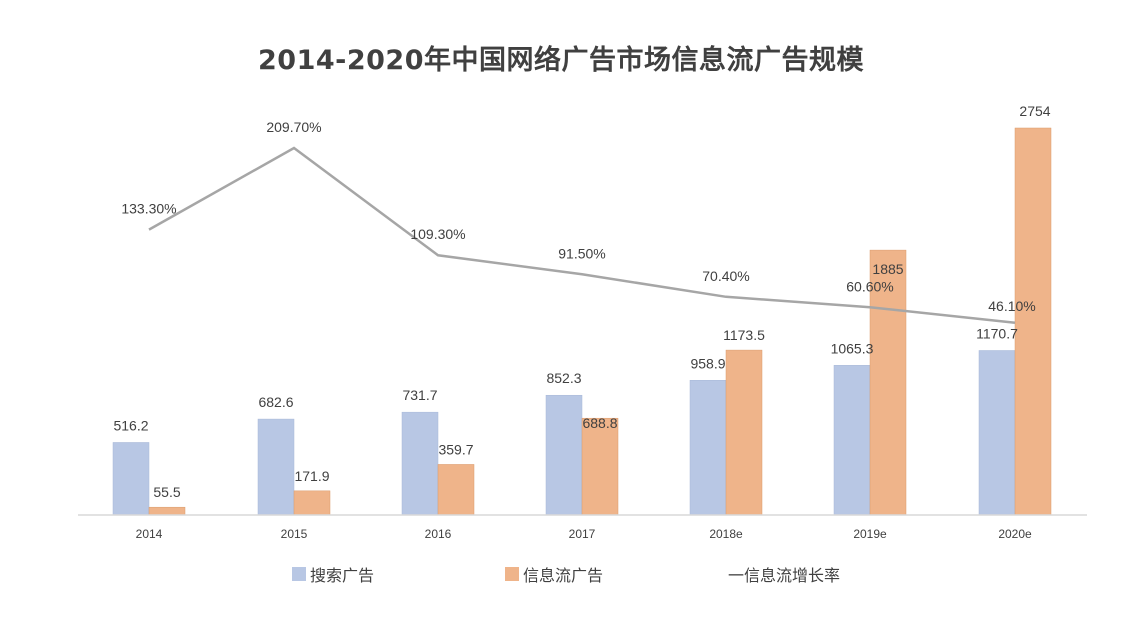 The height and width of the screenshot is (622, 1122). Describe the element at coordinates (725, 276) in the screenshot. I see `growth-label-2018e: 70.40%` at that location.